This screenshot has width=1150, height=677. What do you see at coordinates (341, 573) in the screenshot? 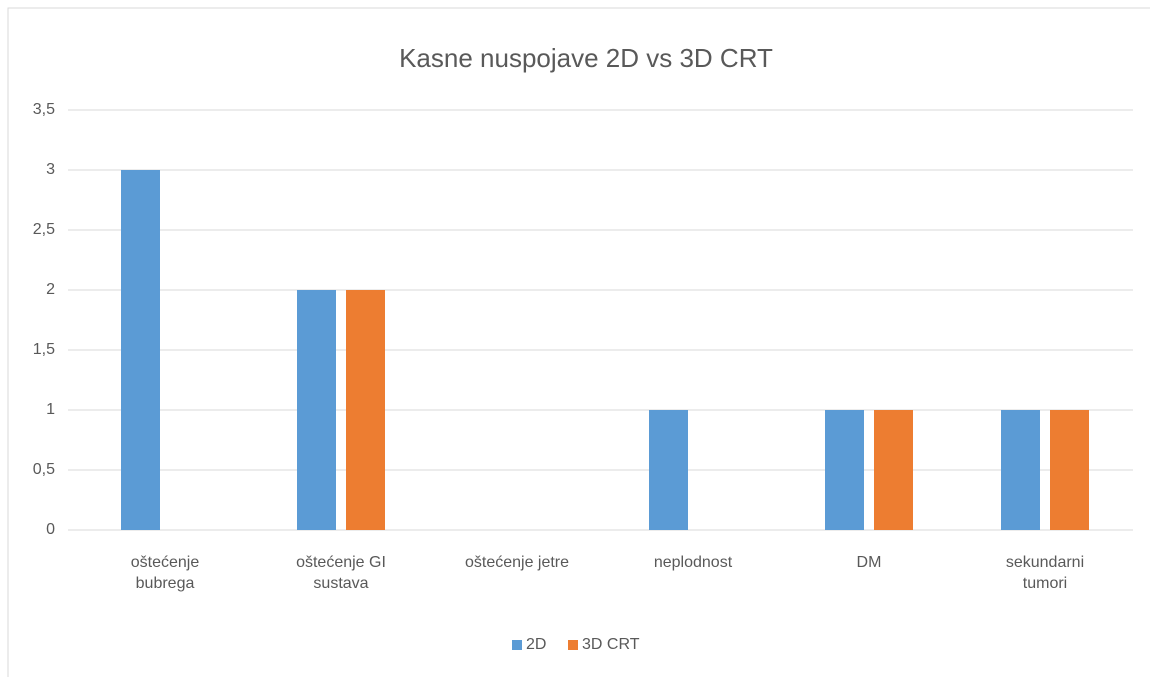
I see `x-tick-label: oštećenje GI sustava` at bounding box center [341, 573].